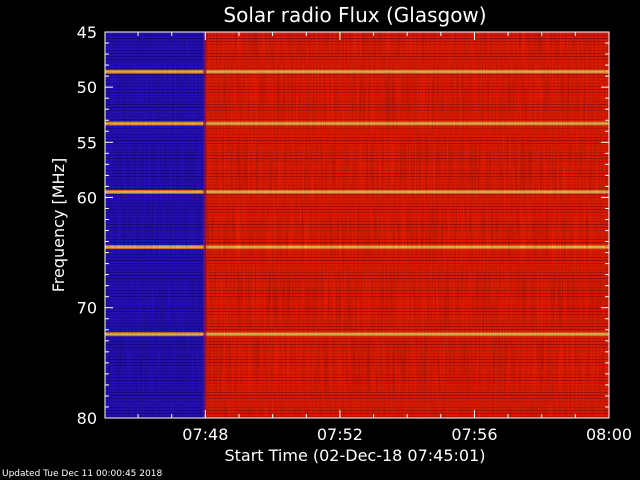 The height and width of the screenshot is (480, 640). I want to click on x-tick-label: 07:56, so click(474, 434).